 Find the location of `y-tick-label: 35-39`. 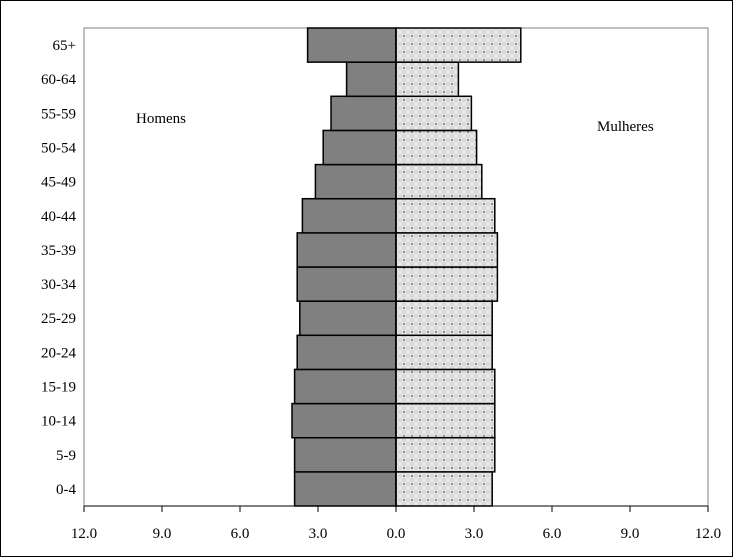

y-tick-label: 35-39 is located at coordinates (58, 251).